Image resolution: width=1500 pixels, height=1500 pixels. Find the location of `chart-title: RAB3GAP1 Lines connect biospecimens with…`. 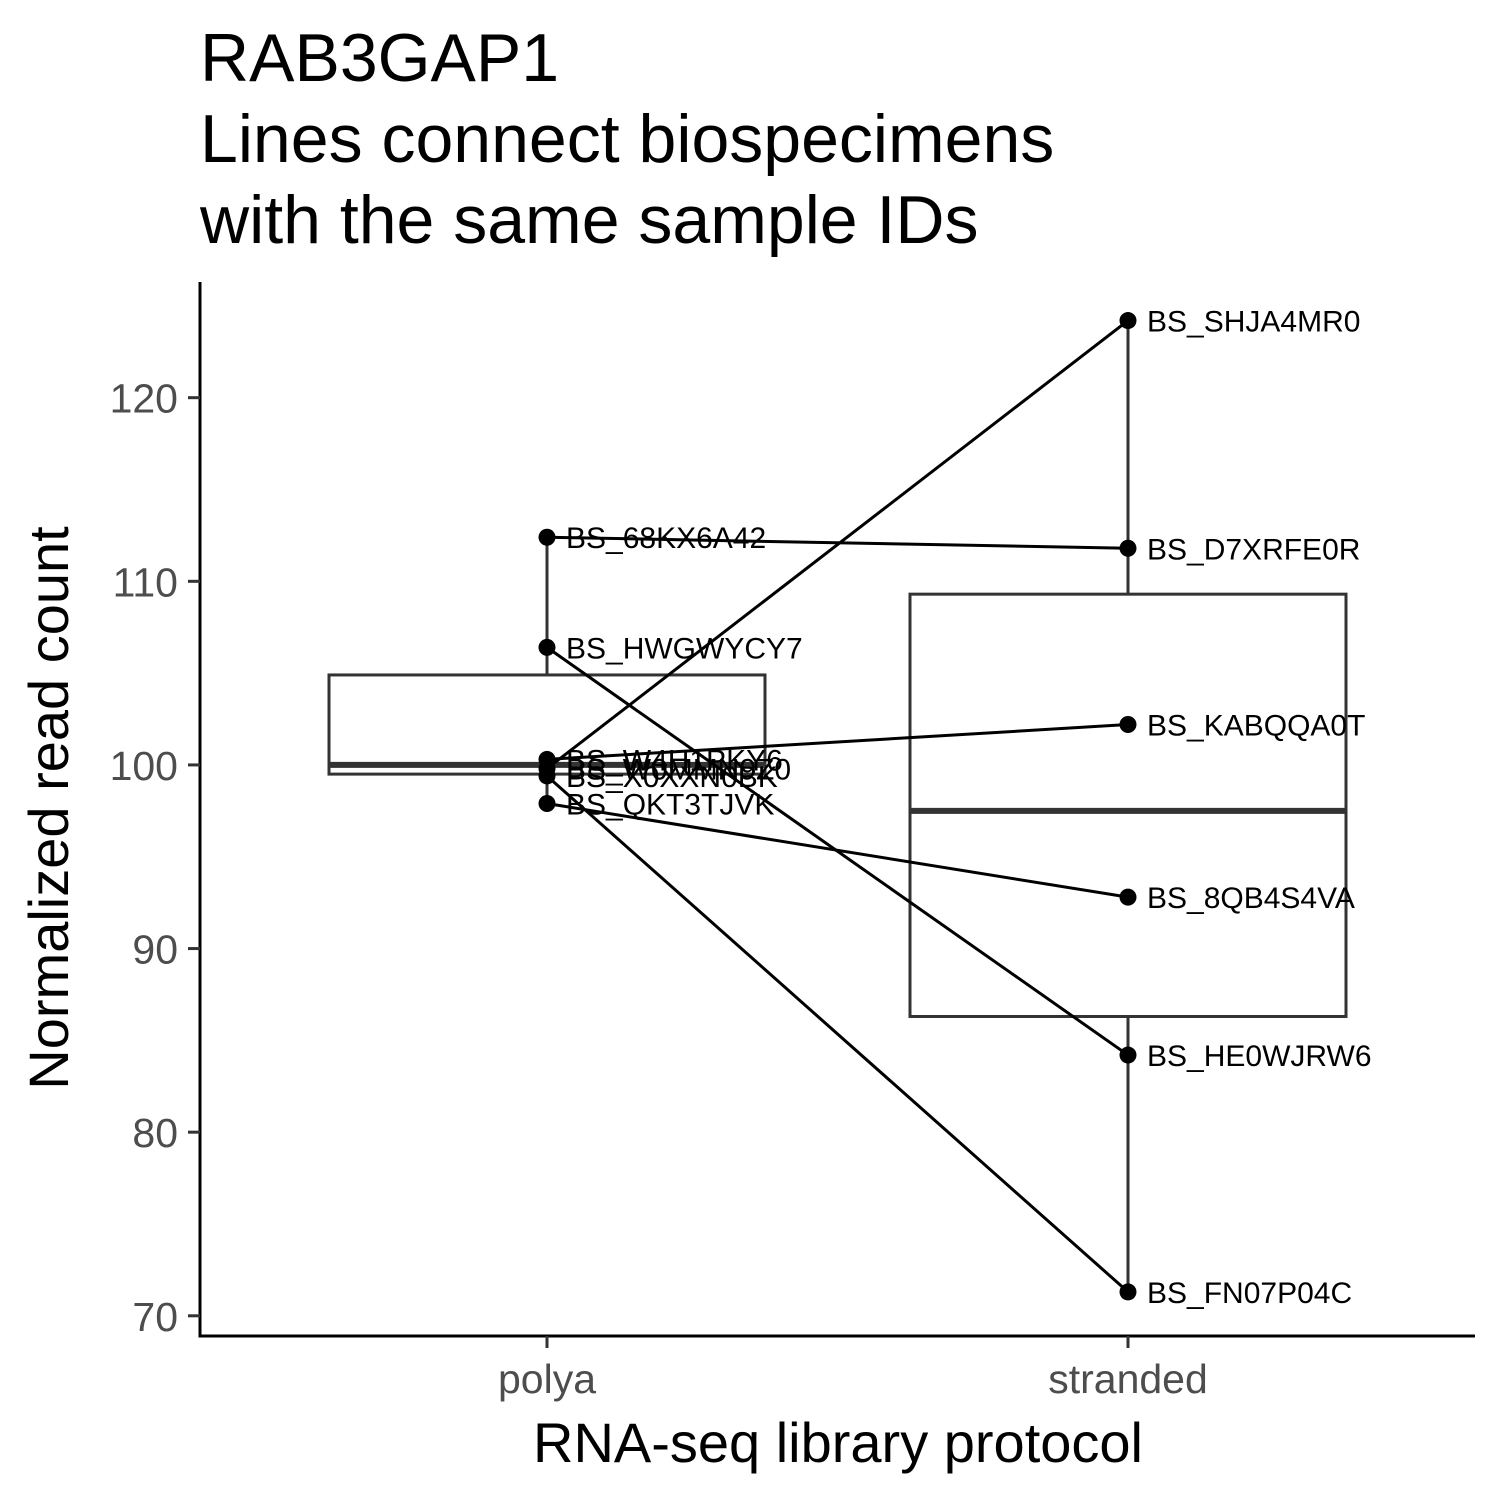

chart-title: RAB3GAP1 Lines connect biospecimens with… is located at coordinates (627, 139).